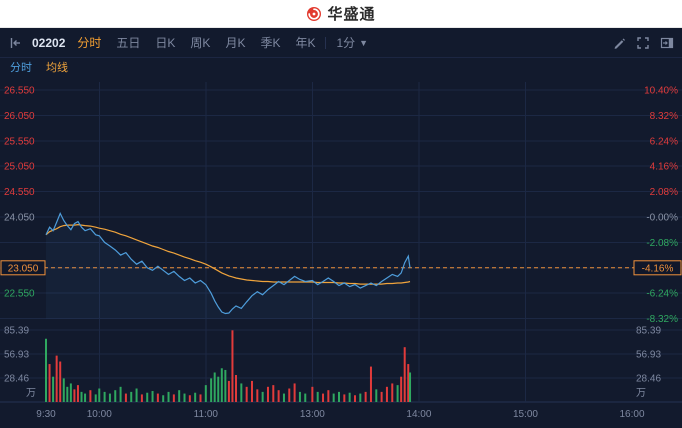  What do you see at coordinates (662, 218) in the screenshot?
I see `percent-axis-label: -0.00%` at bounding box center [662, 218].